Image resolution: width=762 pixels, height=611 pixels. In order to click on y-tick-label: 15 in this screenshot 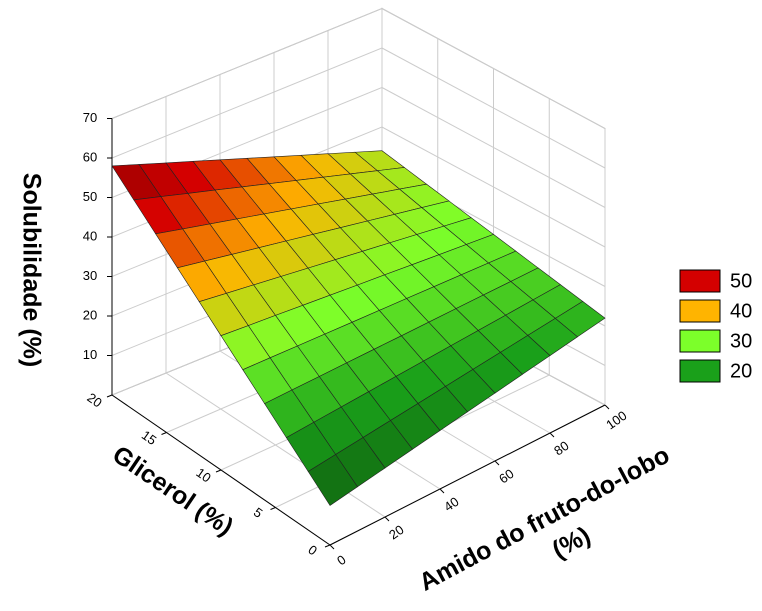, I will do `click(149, 437)`.